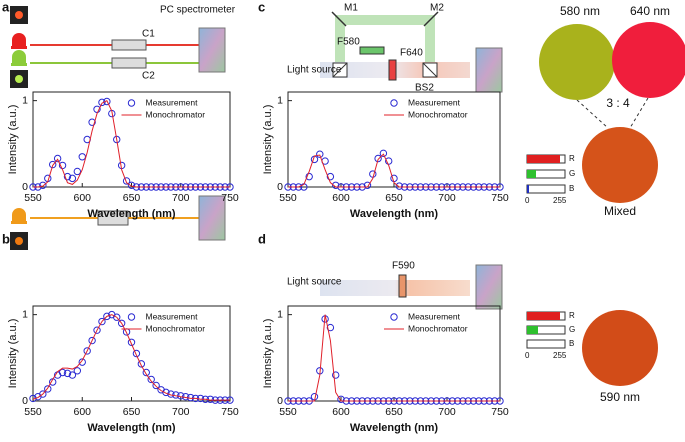 This screenshot has height=442, width=685. I want to click on setup-c, so click(411, 52).